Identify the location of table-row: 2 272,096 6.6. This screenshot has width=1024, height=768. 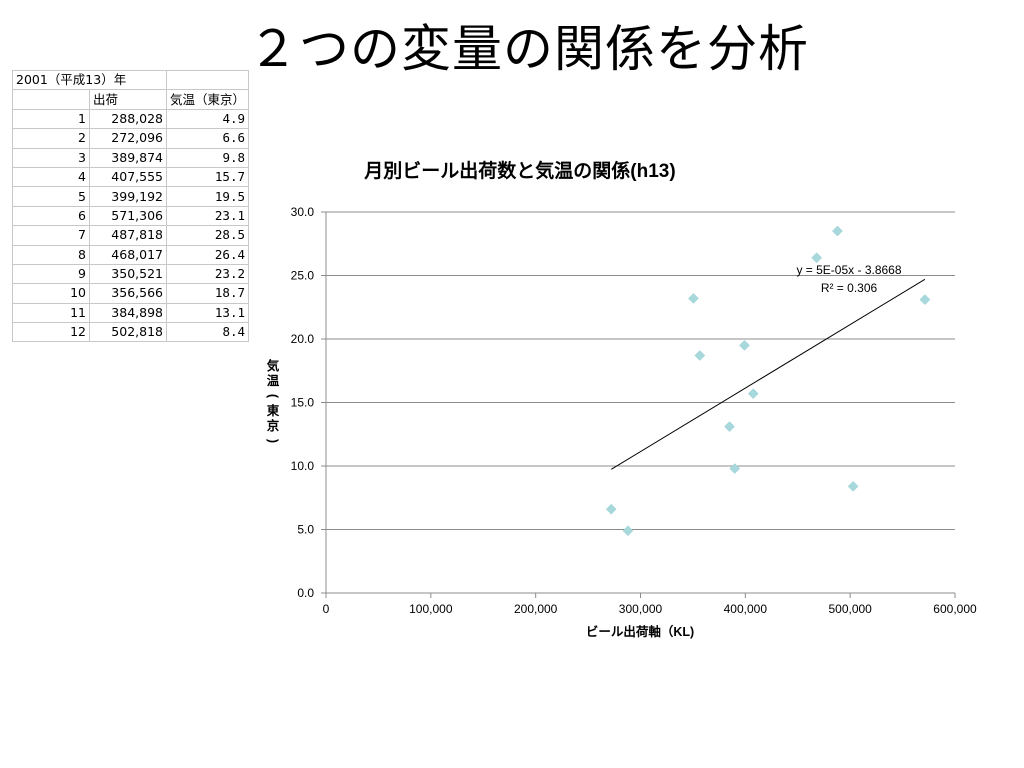
(131, 138).